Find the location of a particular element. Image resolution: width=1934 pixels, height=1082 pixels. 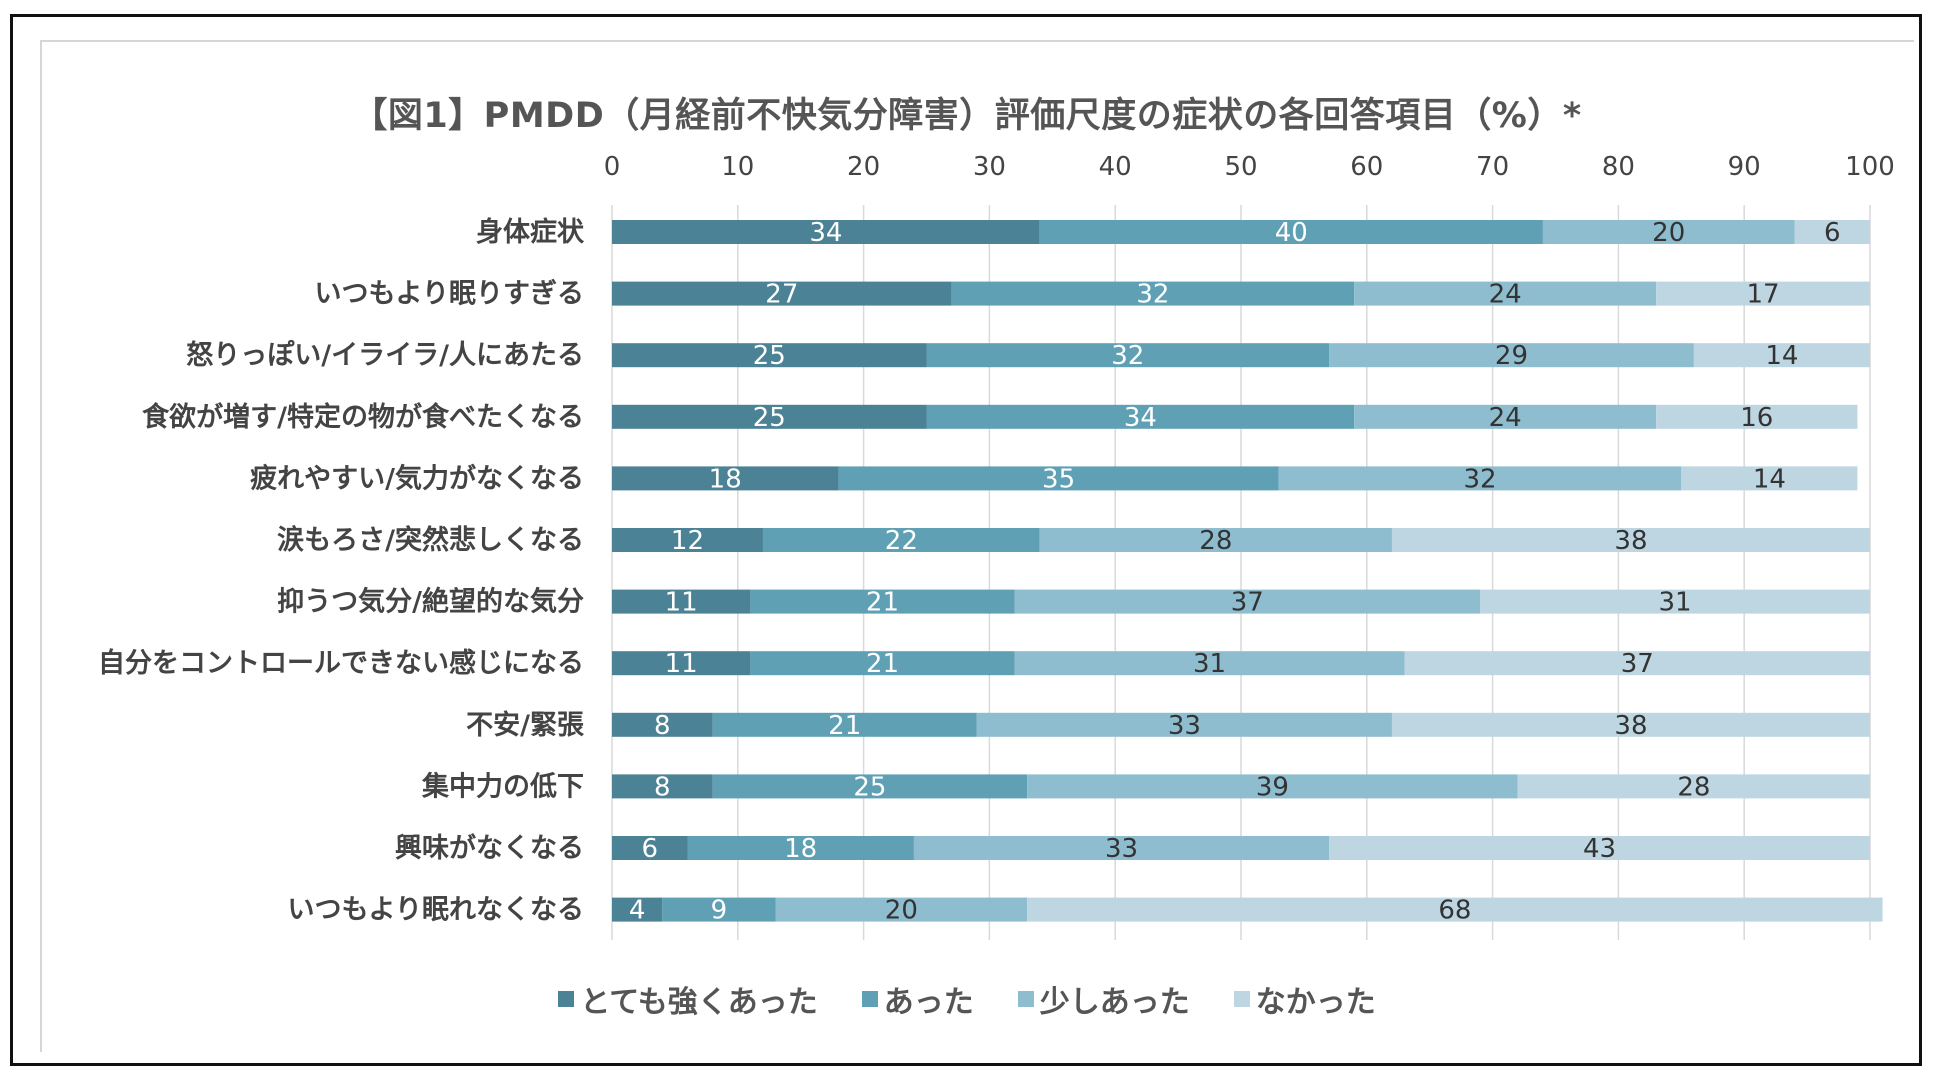

category-label: 涙もろさ/突然悲しくなる is located at coordinates (430, 540).